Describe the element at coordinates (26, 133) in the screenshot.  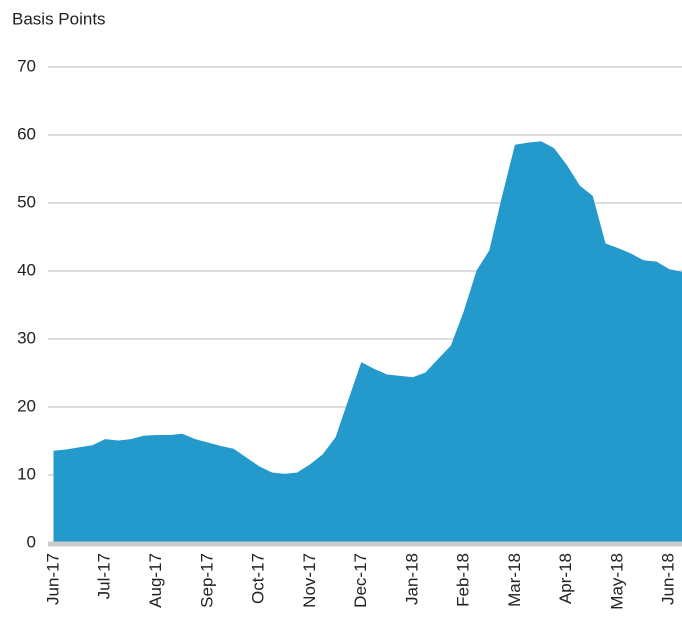
I see `y-tick-label: 60` at that location.